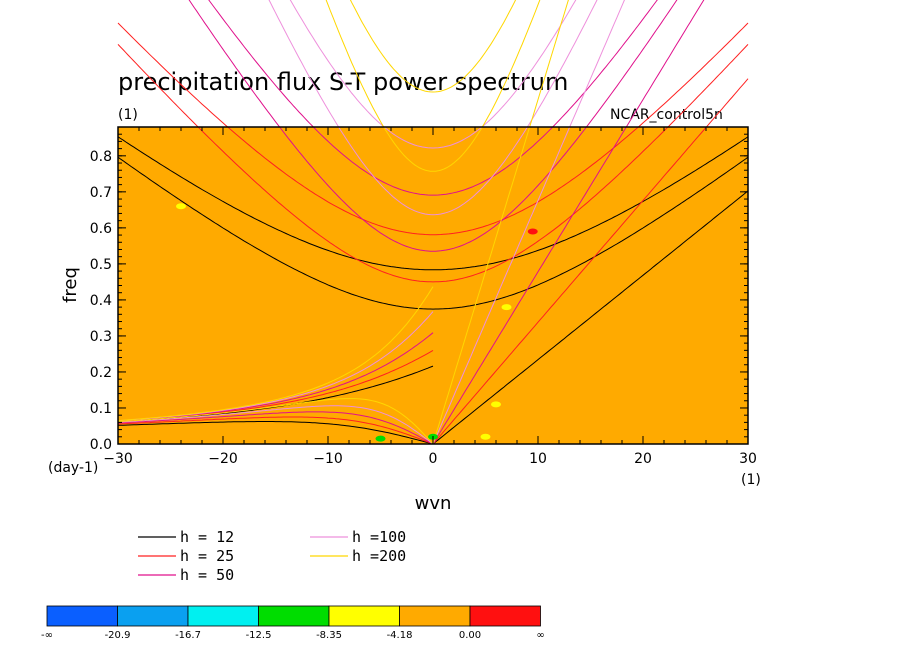 Image resolution: width=904 pixels, height=654 pixels. What do you see at coordinates (207, 556) in the screenshot?
I see `legend-label-1: h = 25` at bounding box center [207, 556].